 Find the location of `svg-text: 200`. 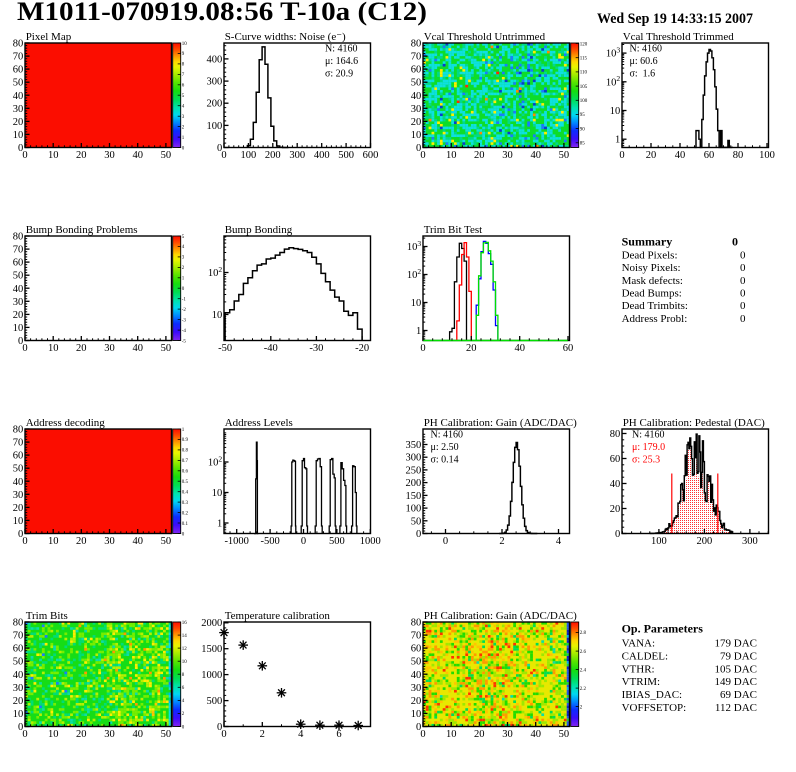

svg-text: 200 is located at coordinates (413, 483).